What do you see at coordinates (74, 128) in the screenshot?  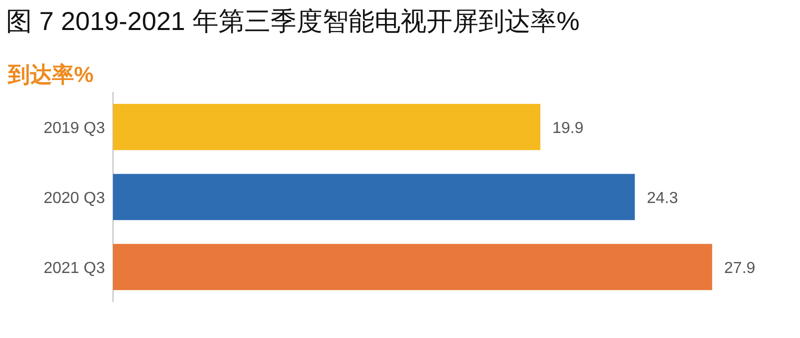 I see `category-label: 2019 Q3` at bounding box center [74, 128].